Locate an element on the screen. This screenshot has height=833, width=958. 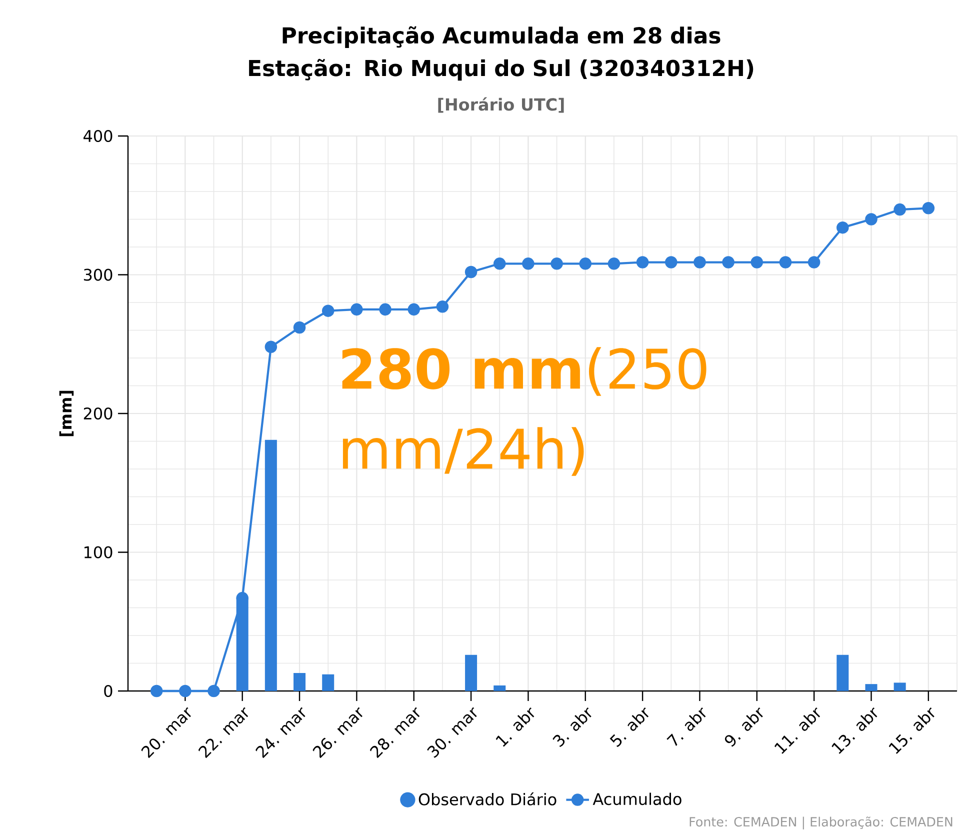
x-tick-label: 5. abr is located at coordinates (629, 727).